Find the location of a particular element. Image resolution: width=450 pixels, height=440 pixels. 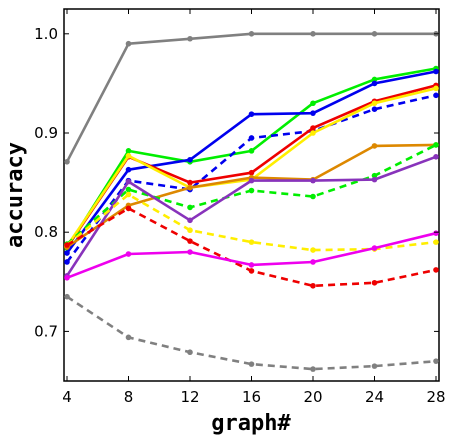

y-axis-label: accuracy is located at coordinates (15, 195).